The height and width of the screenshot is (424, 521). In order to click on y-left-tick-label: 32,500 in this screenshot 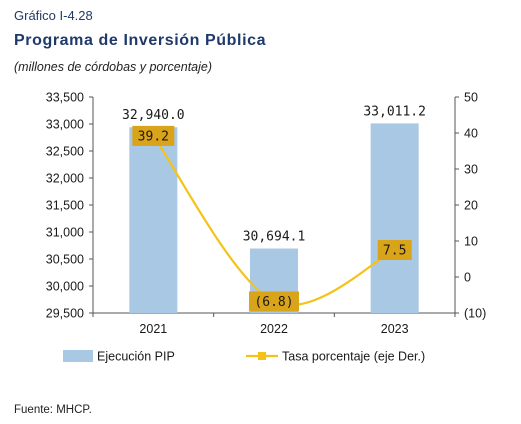, I will do `click(65, 152)`.